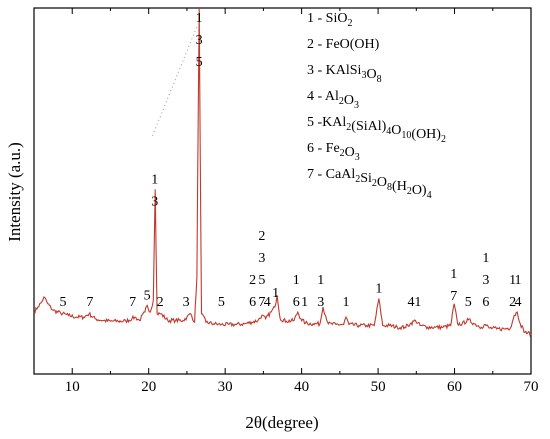 The height and width of the screenshot is (439, 550). I want to click on dotted-guide-line, so click(175, 80).